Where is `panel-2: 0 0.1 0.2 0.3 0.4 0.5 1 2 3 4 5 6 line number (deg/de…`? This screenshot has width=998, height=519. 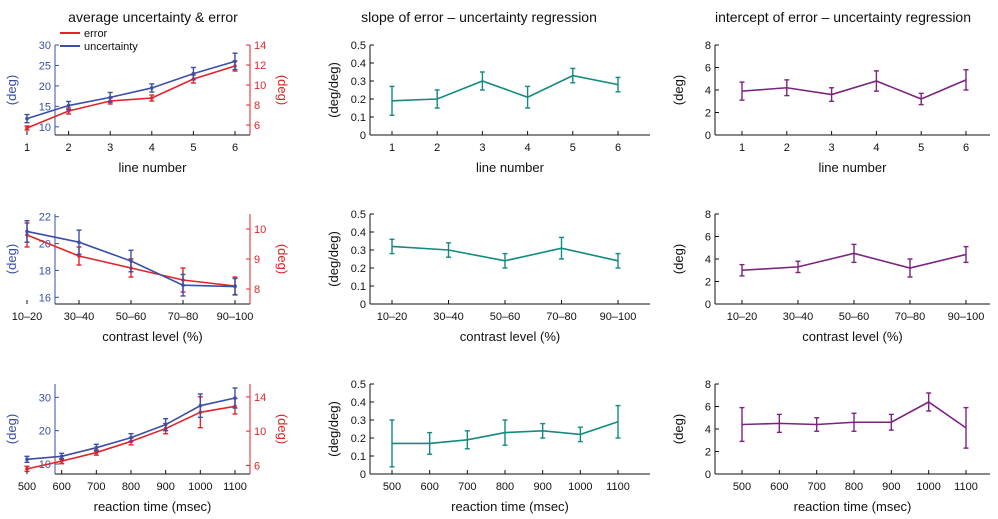
panel-2: 0 0.1 0.2 0.3 0.4 0.5 1 2 3 4 5 6 line number (deg/de… is located at coordinates (488, 107).